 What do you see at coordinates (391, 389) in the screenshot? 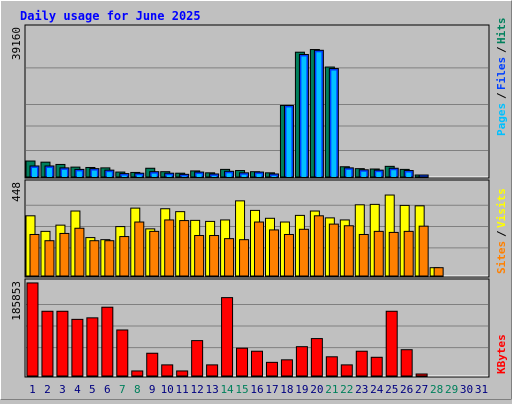
I see `x-tick-label-day-25: 25` at bounding box center [391, 389].